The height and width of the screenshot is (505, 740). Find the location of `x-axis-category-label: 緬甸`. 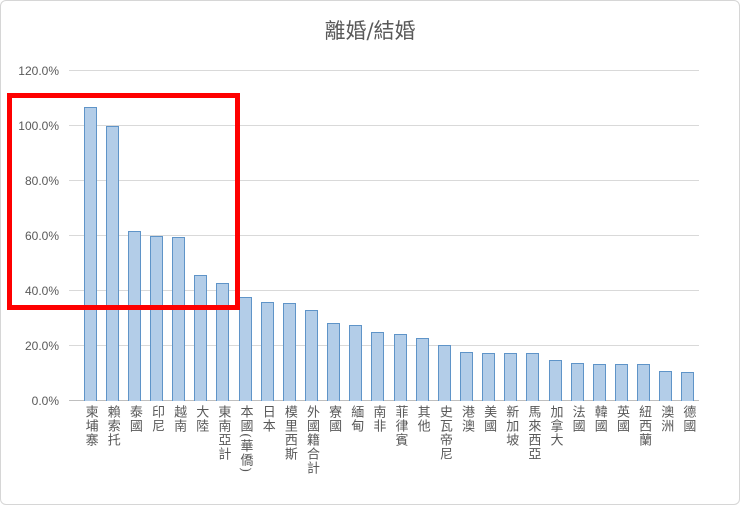

x-axis-category-label: 緬甸 is located at coordinates (356, 419).